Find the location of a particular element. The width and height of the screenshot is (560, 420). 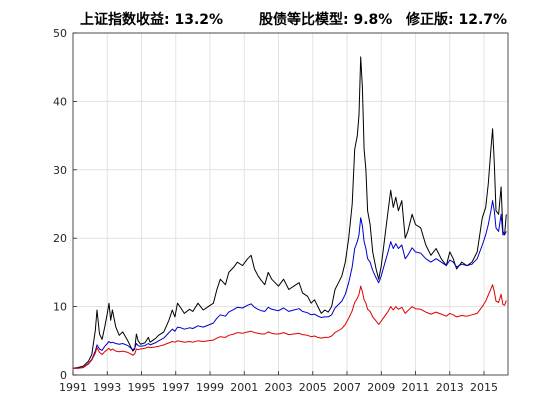

y-tick-label: 20 is located at coordinates (60, 238).